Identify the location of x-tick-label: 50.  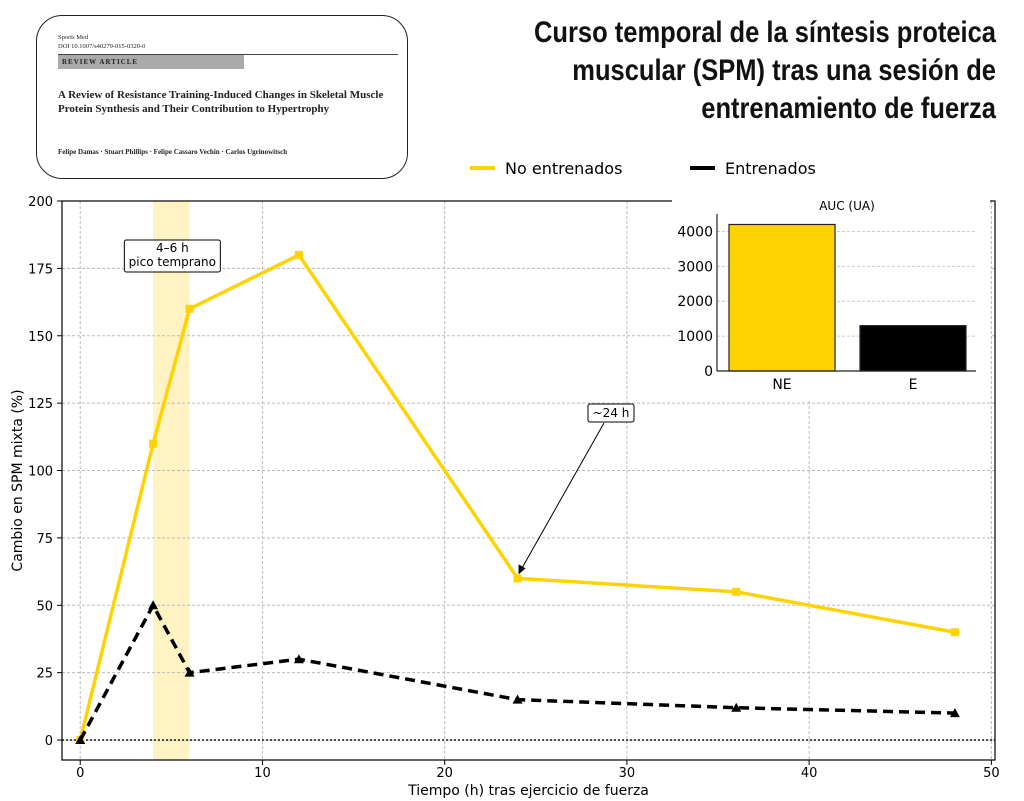
(991, 773).